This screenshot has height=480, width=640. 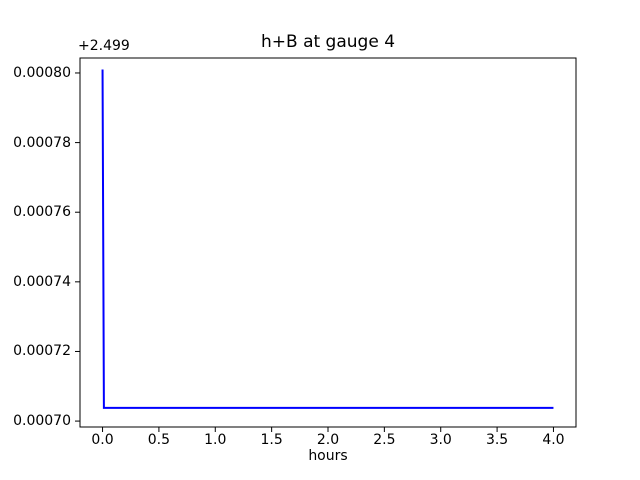 What do you see at coordinates (440, 440) in the screenshot?
I see `x-tick-label: 3.0` at bounding box center [440, 440].